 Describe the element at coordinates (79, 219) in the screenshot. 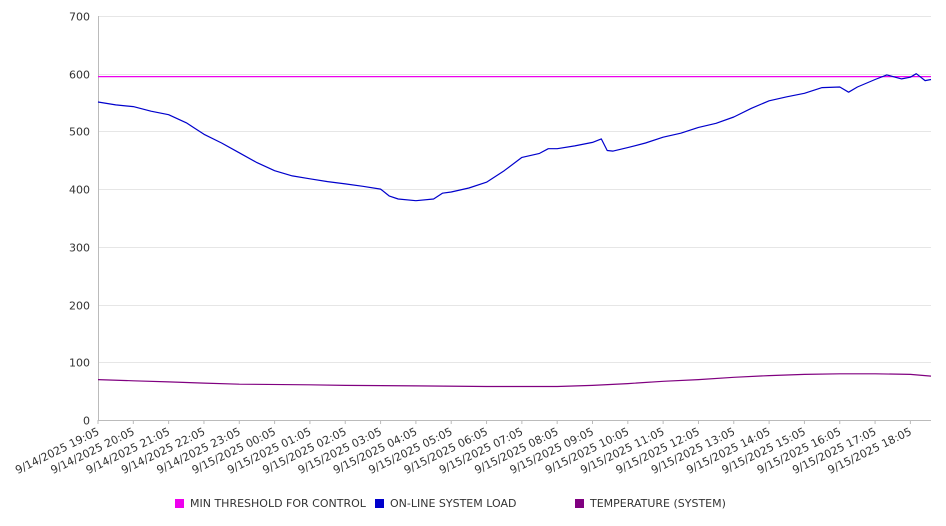

I see `y-axis-ticks: 0 100 200 300 400 500 600 700` at that location.